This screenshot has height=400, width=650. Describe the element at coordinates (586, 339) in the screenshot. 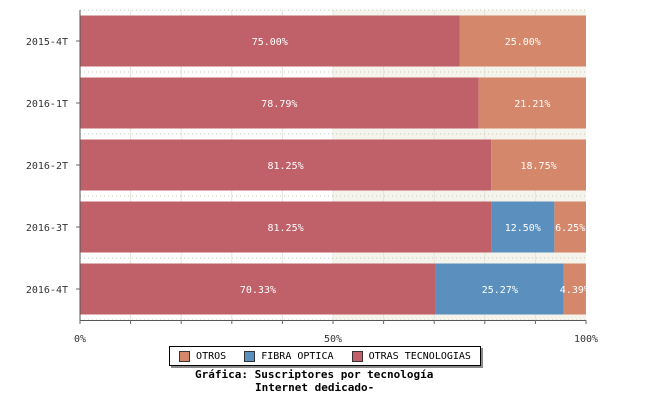

I see `x-tick-label-100: 100%` at that location.